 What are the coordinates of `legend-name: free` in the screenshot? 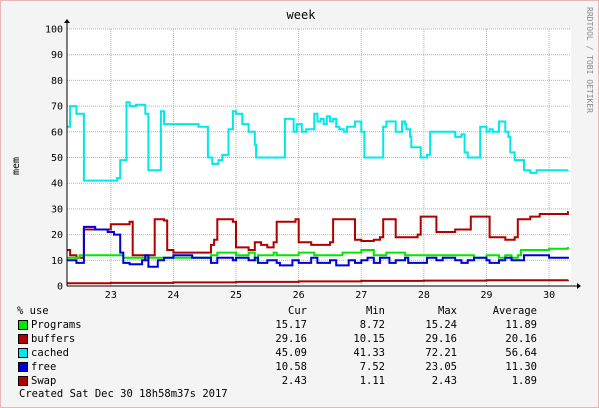 It's located at (44, 367).